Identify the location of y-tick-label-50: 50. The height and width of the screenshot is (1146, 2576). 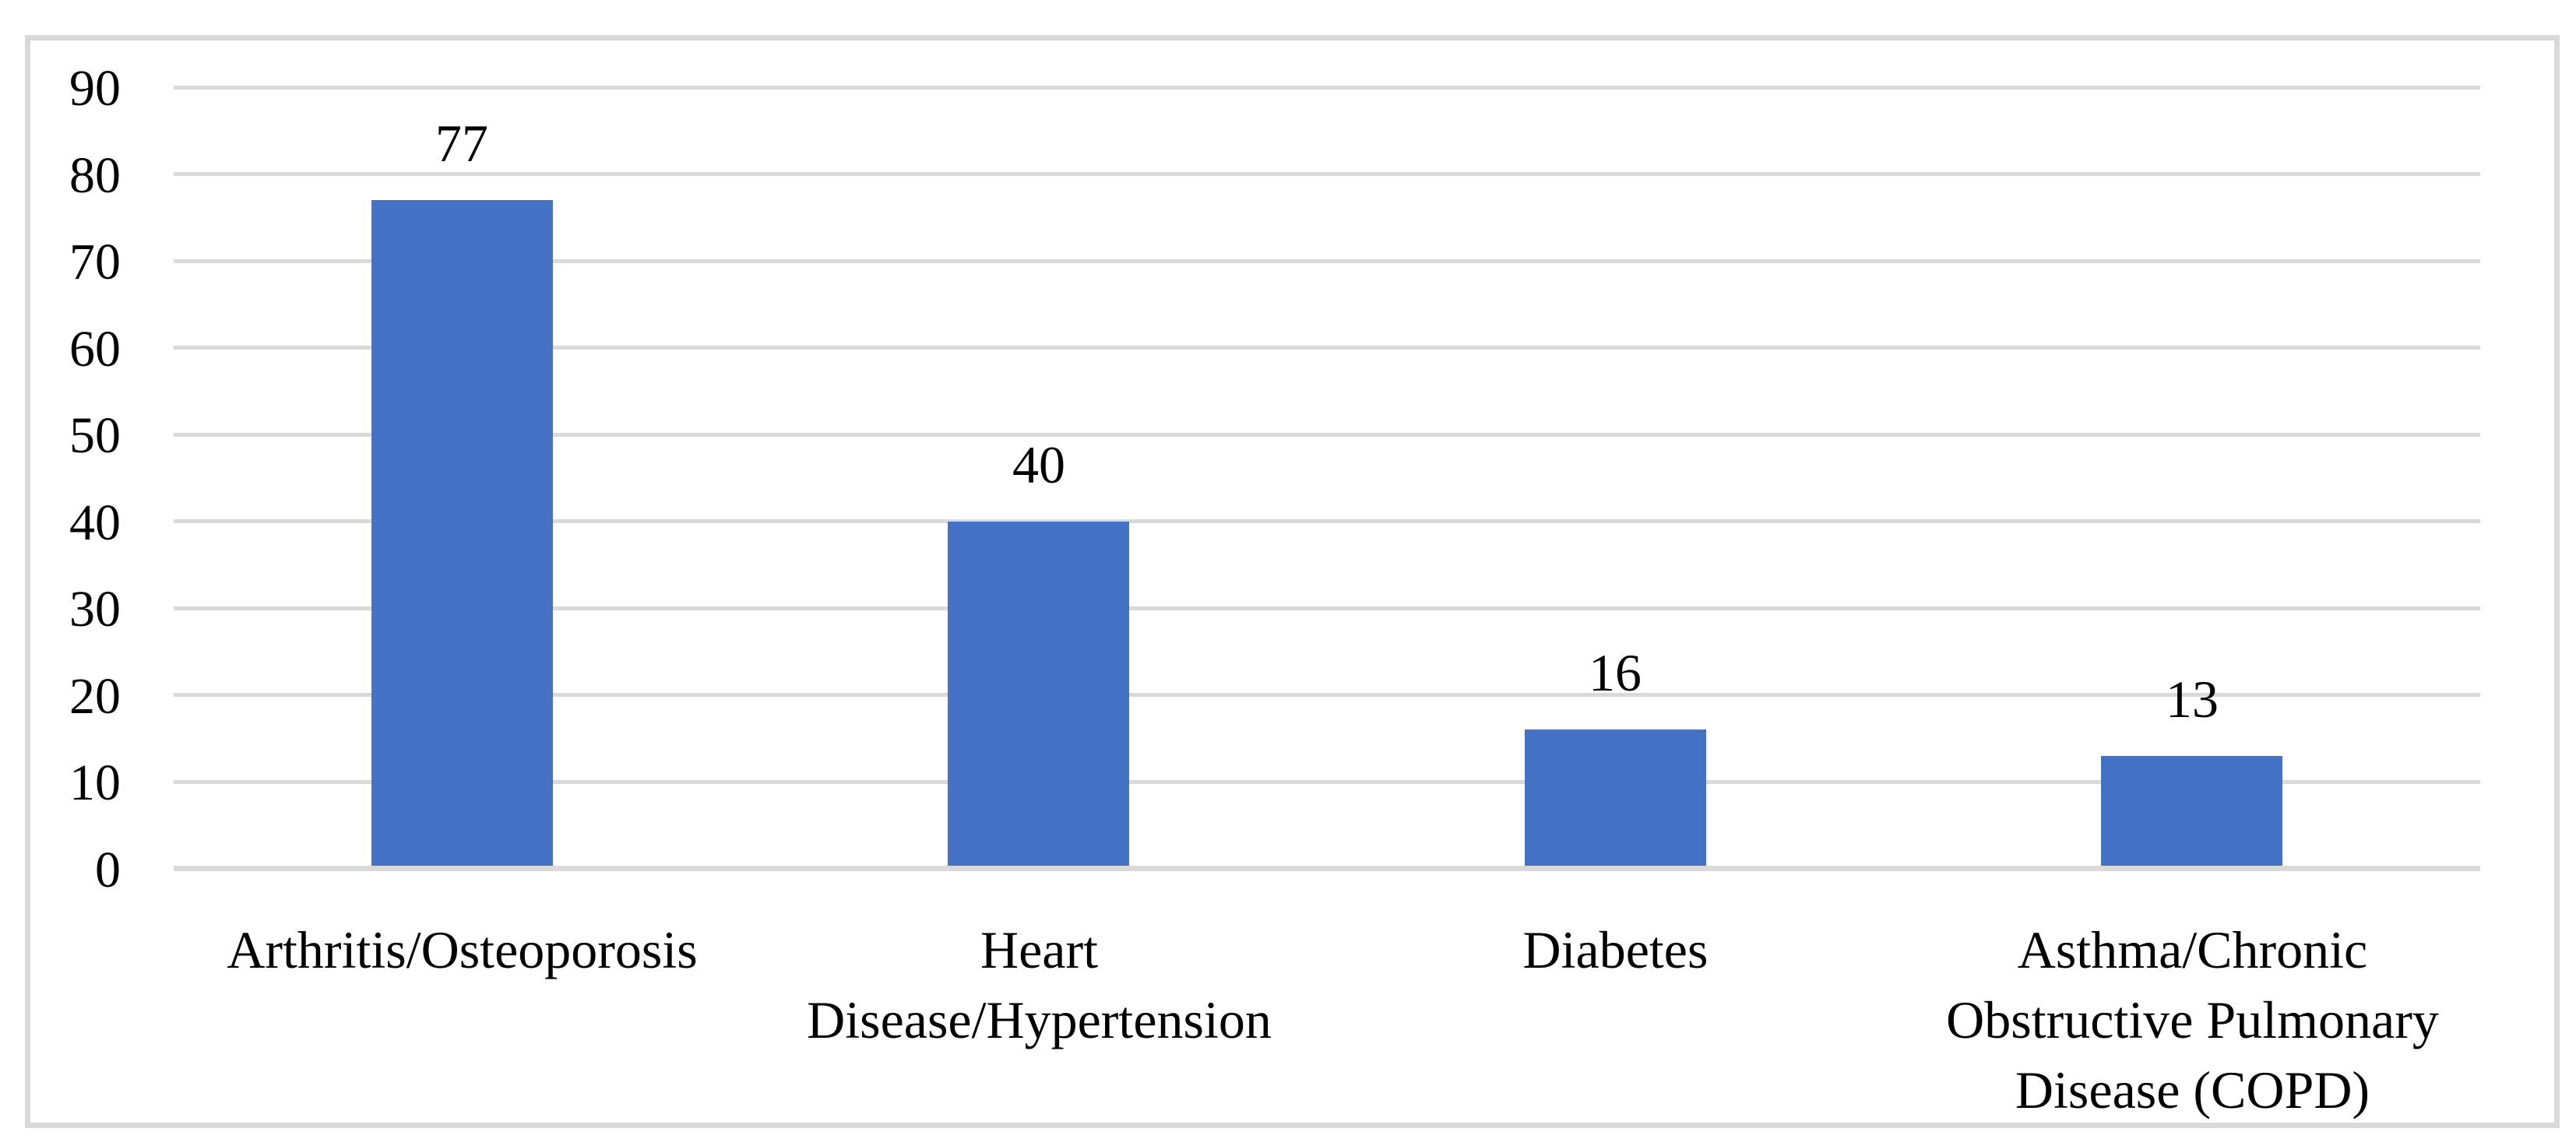
(95, 436).